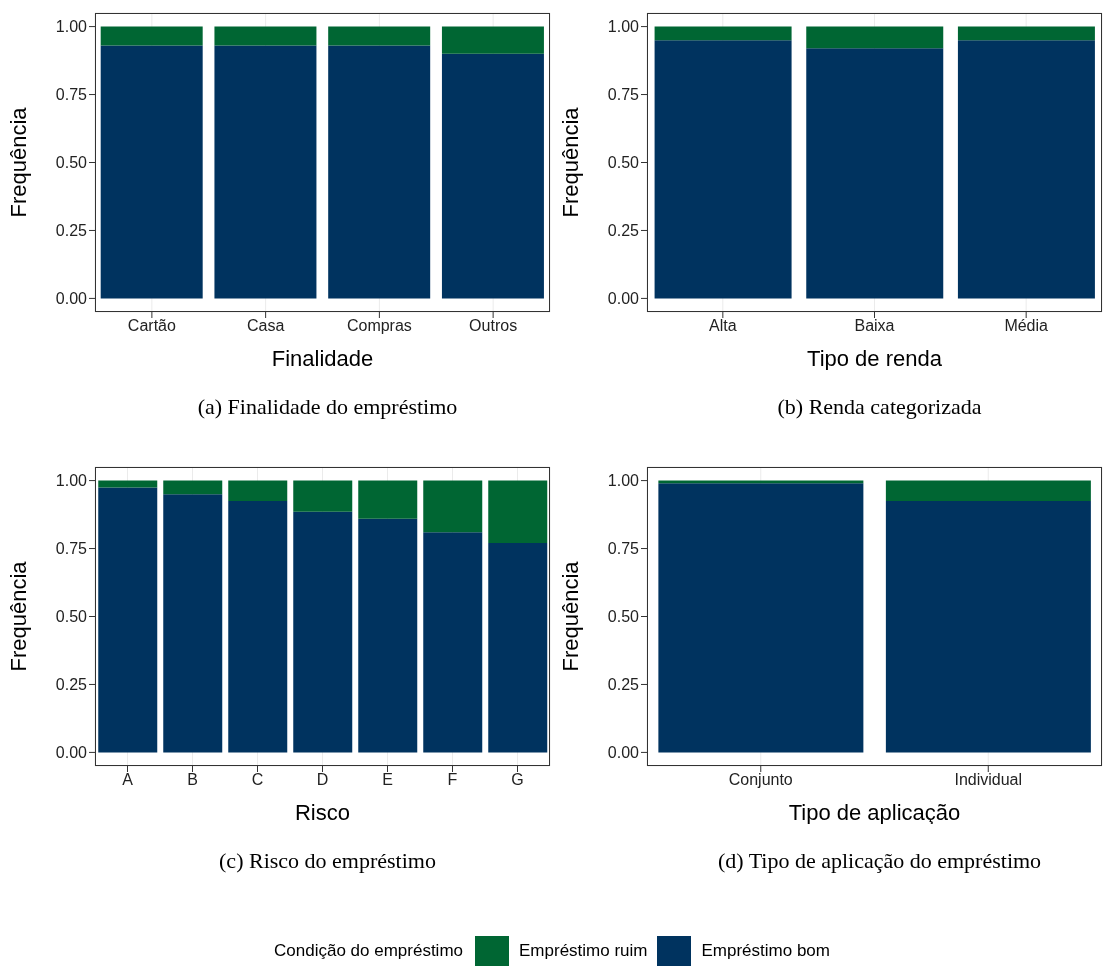  Describe the element at coordinates (265, 326) in the screenshot. I see `x-tick-label: Casa` at that location.